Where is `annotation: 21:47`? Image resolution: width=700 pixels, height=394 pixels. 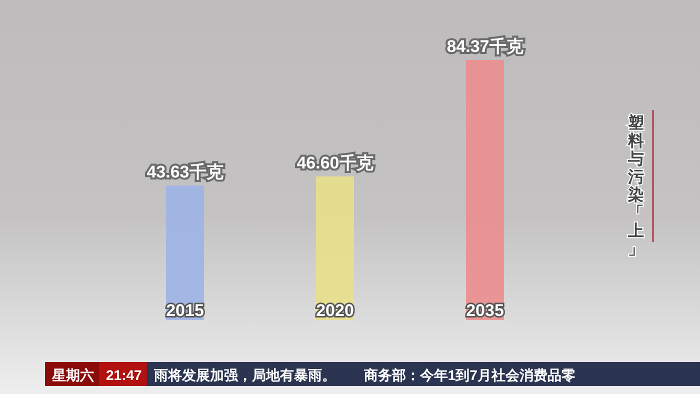 annotation: 21:47 is located at coordinates (124, 375).